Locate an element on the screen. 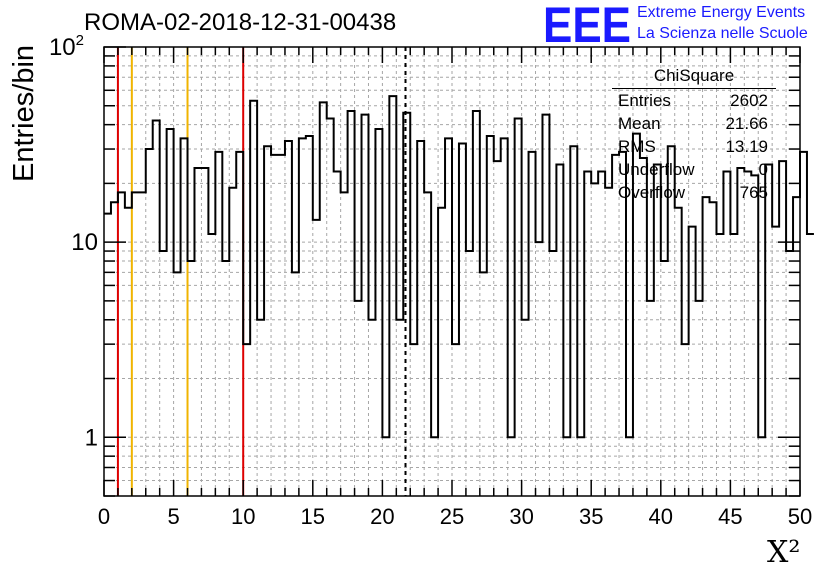  run-title: ROMA-02-2018-12-31-00438 is located at coordinates (240, 22).